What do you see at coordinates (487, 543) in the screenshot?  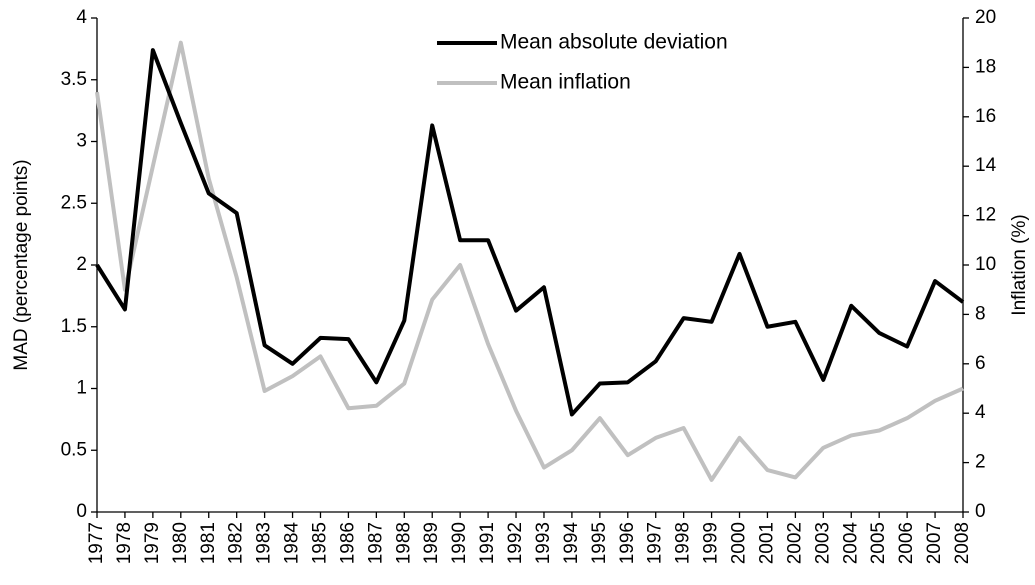 I see `x-tick-label: 1991` at bounding box center [487, 543].